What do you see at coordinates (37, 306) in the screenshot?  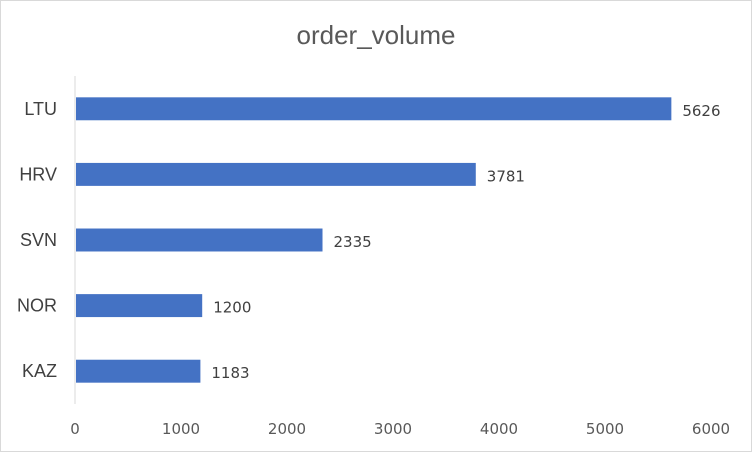 I see `category-label-nor: NOR` at bounding box center [37, 306].